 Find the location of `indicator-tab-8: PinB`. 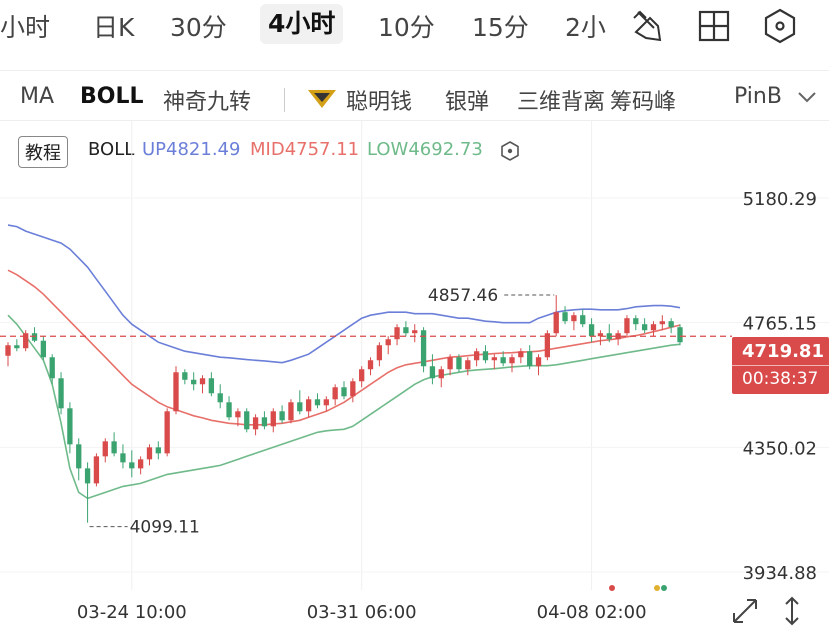

indicator-tab-8: PinB is located at coordinates (758, 96).